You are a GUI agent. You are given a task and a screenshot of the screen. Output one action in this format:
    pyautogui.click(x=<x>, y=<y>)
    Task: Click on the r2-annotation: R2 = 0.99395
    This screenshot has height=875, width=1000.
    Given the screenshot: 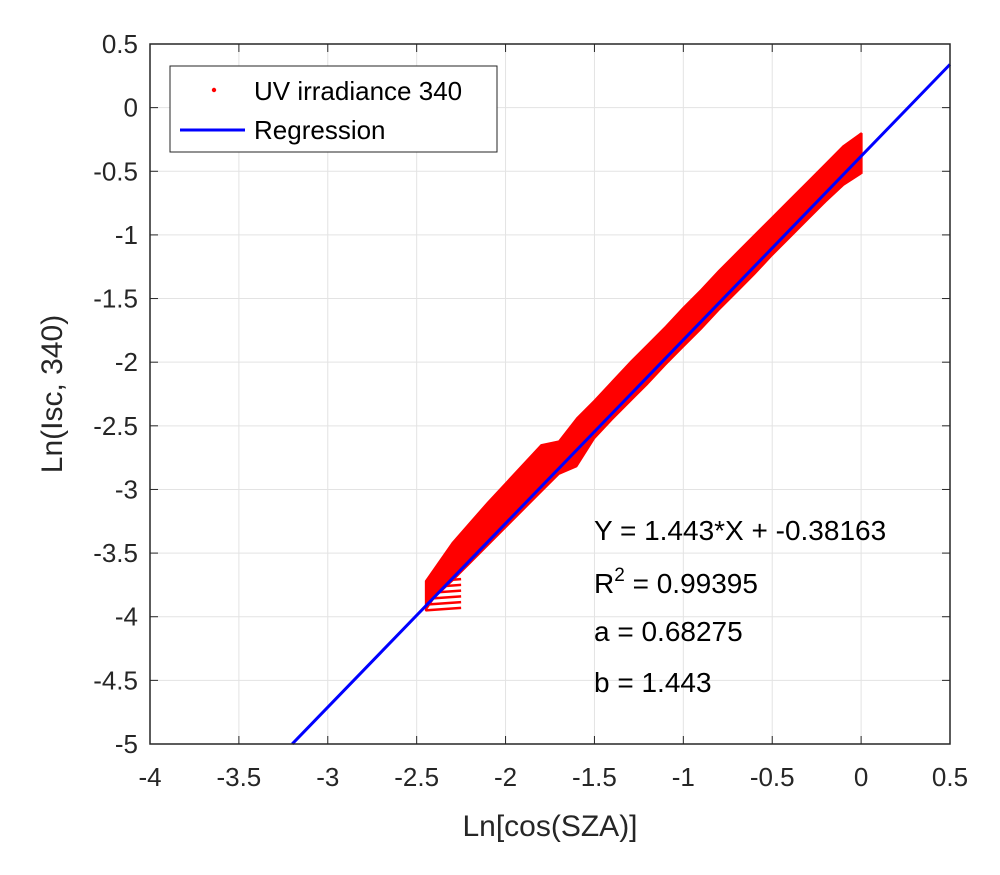 What is the action you would take?
    pyautogui.click(x=676, y=582)
    